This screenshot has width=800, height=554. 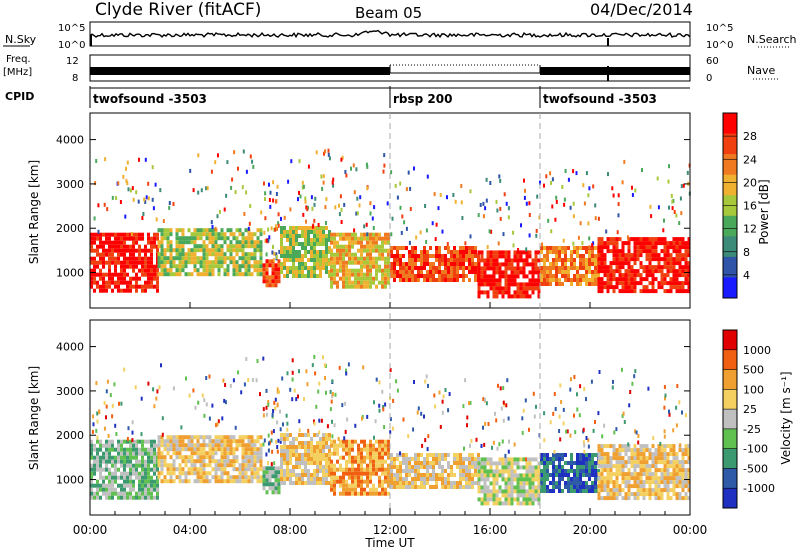 What do you see at coordinates (70, 435) in the screenshot?
I see `ytick-label: 2000` at bounding box center [70, 435].